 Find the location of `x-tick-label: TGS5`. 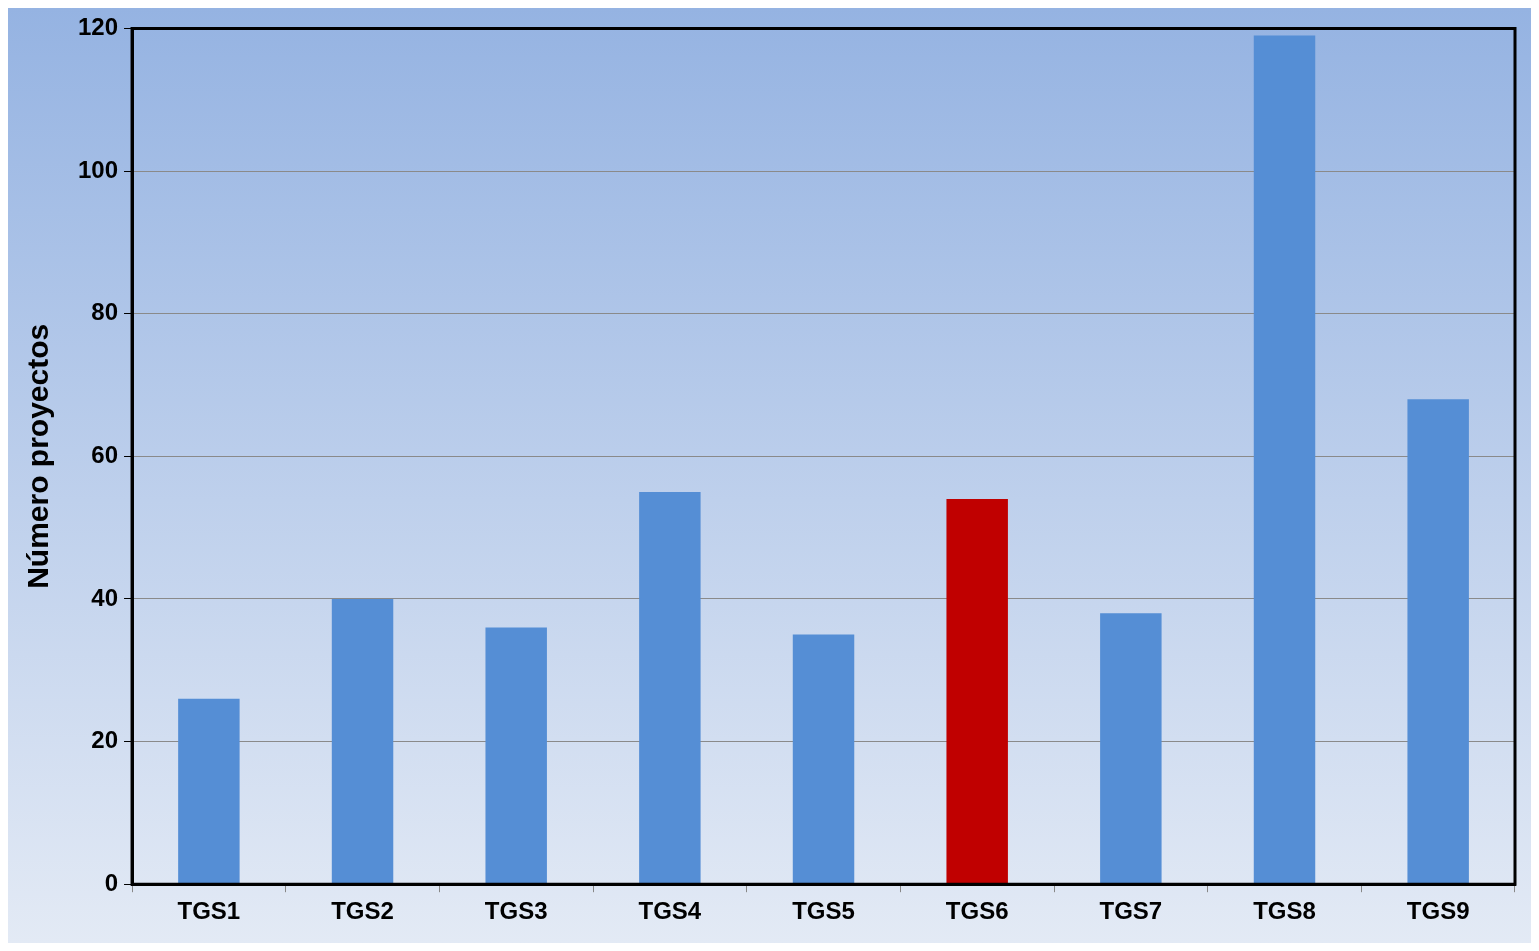

x-tick-label: TGS5 is located at coordinates (823, 911).